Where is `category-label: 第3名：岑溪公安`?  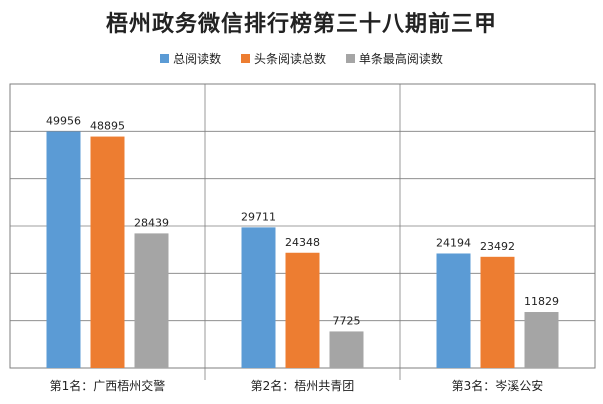
category-label: 第3名：岑溪公安 is located at coordinates (498, 385).